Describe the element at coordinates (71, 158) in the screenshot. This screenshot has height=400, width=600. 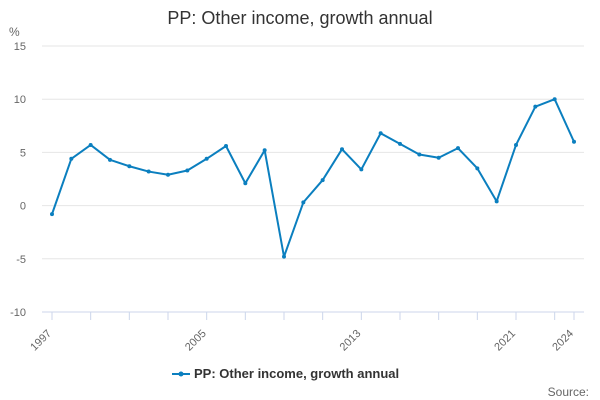
I see `data-point-1998` at that location.